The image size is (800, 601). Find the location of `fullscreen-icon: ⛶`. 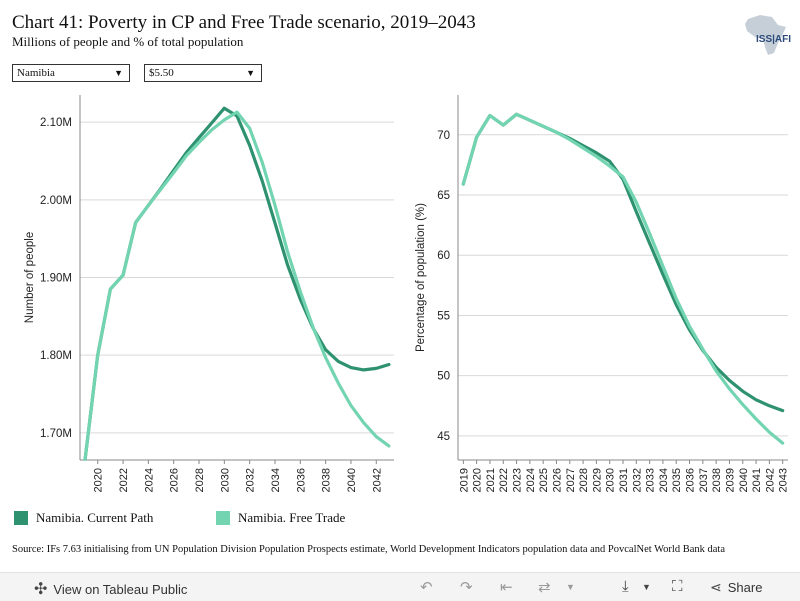

fullscreen-icon: ⛶ is located at coordinates (677, 586).